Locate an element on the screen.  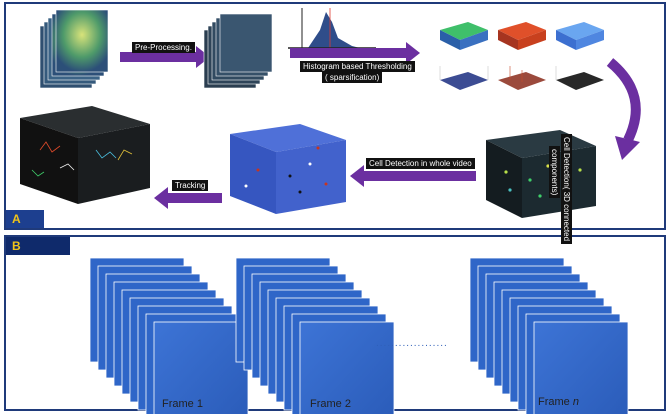
connected-components-box is located at coordinates (541, 174).